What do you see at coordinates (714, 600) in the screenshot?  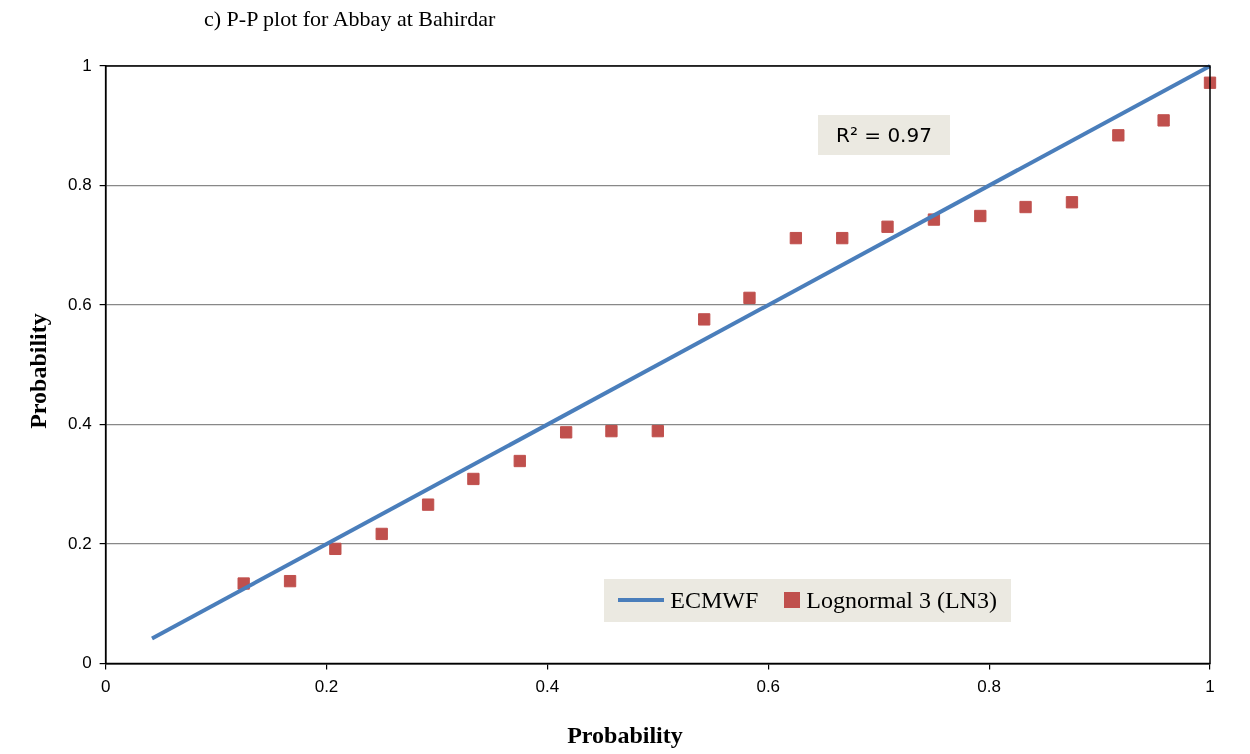 I see `legend-label: ECMWF` at bounding box center [714, 600].